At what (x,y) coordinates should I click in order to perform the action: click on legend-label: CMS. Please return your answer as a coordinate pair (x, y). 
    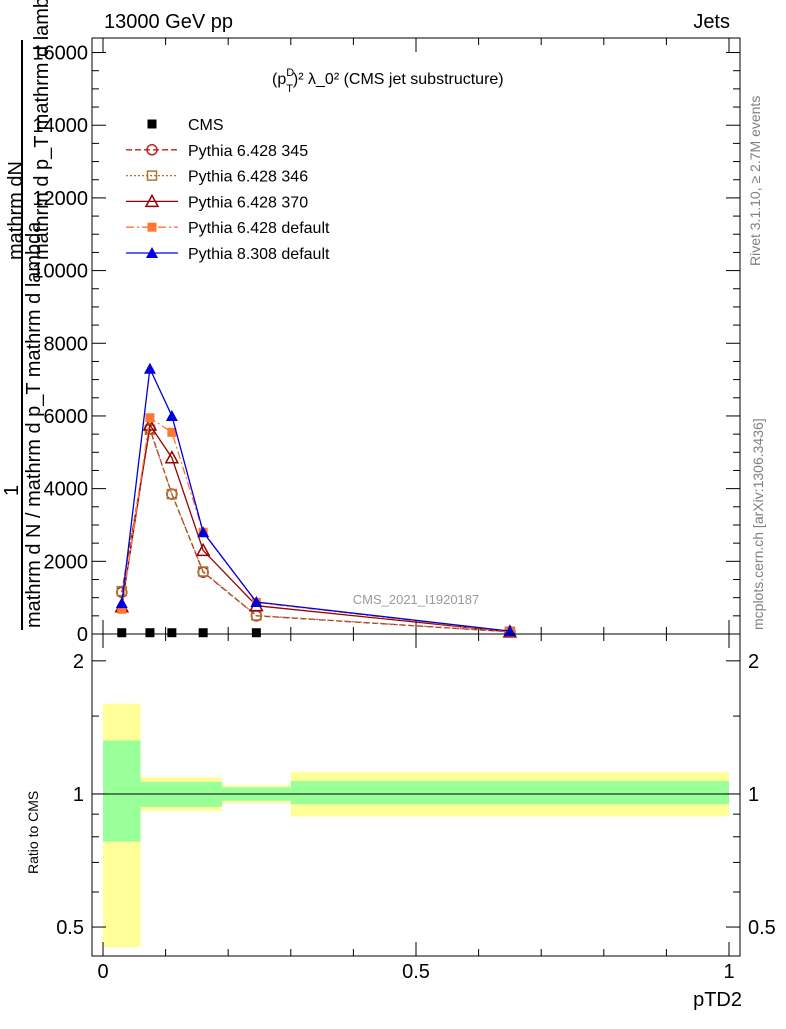
    Looking at the image, I should click on (206, 125).